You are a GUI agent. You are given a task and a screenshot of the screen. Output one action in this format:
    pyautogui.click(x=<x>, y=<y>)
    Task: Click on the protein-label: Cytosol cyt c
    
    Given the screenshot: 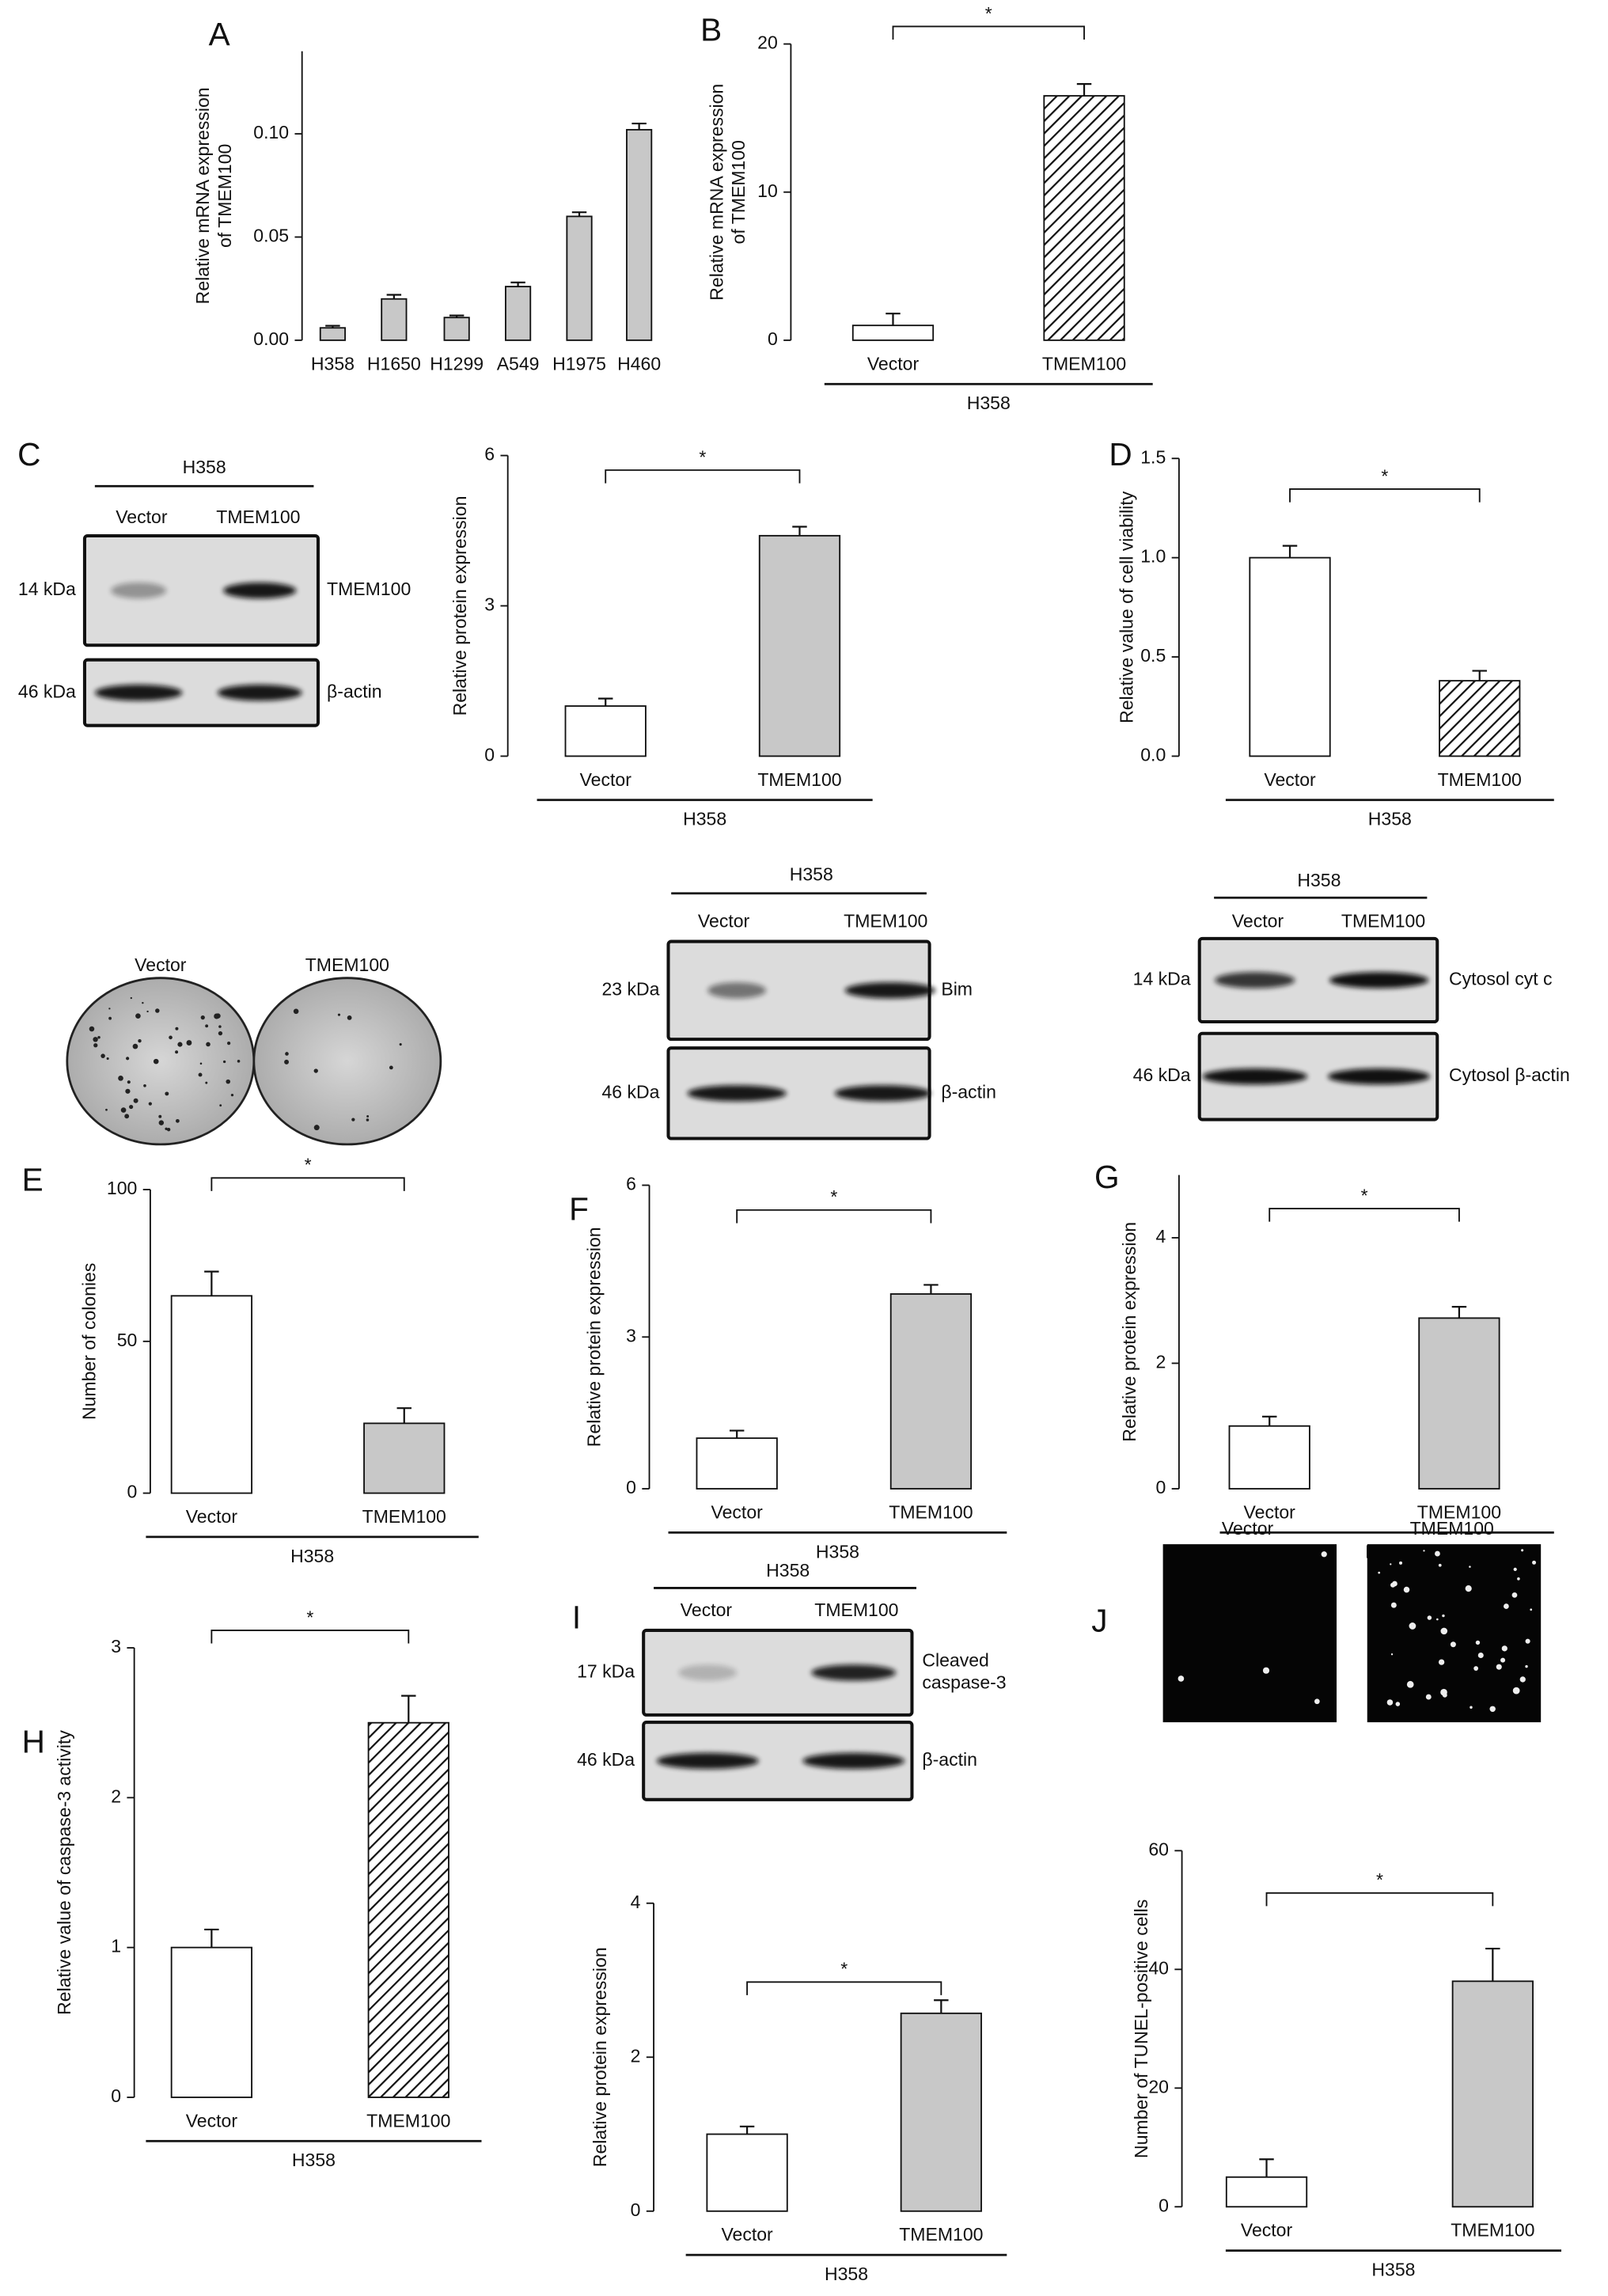 What is the action you would take?
    pyautogui.click(x=1501, y=979)
    